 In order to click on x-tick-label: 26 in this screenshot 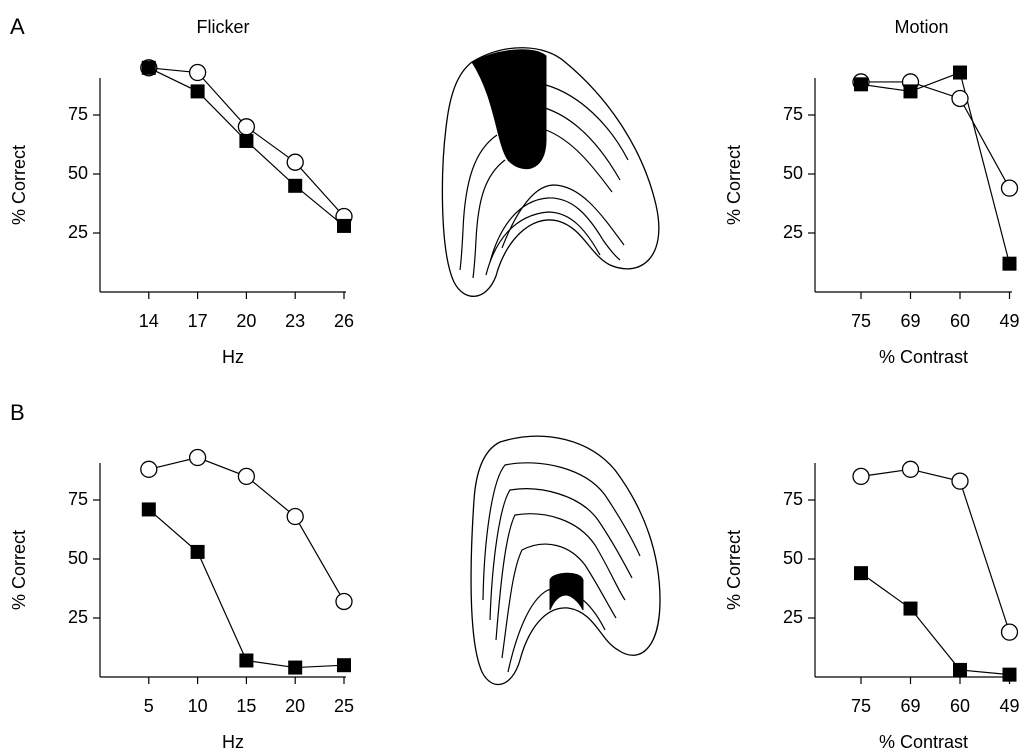, I will do `click(344, 321)`.